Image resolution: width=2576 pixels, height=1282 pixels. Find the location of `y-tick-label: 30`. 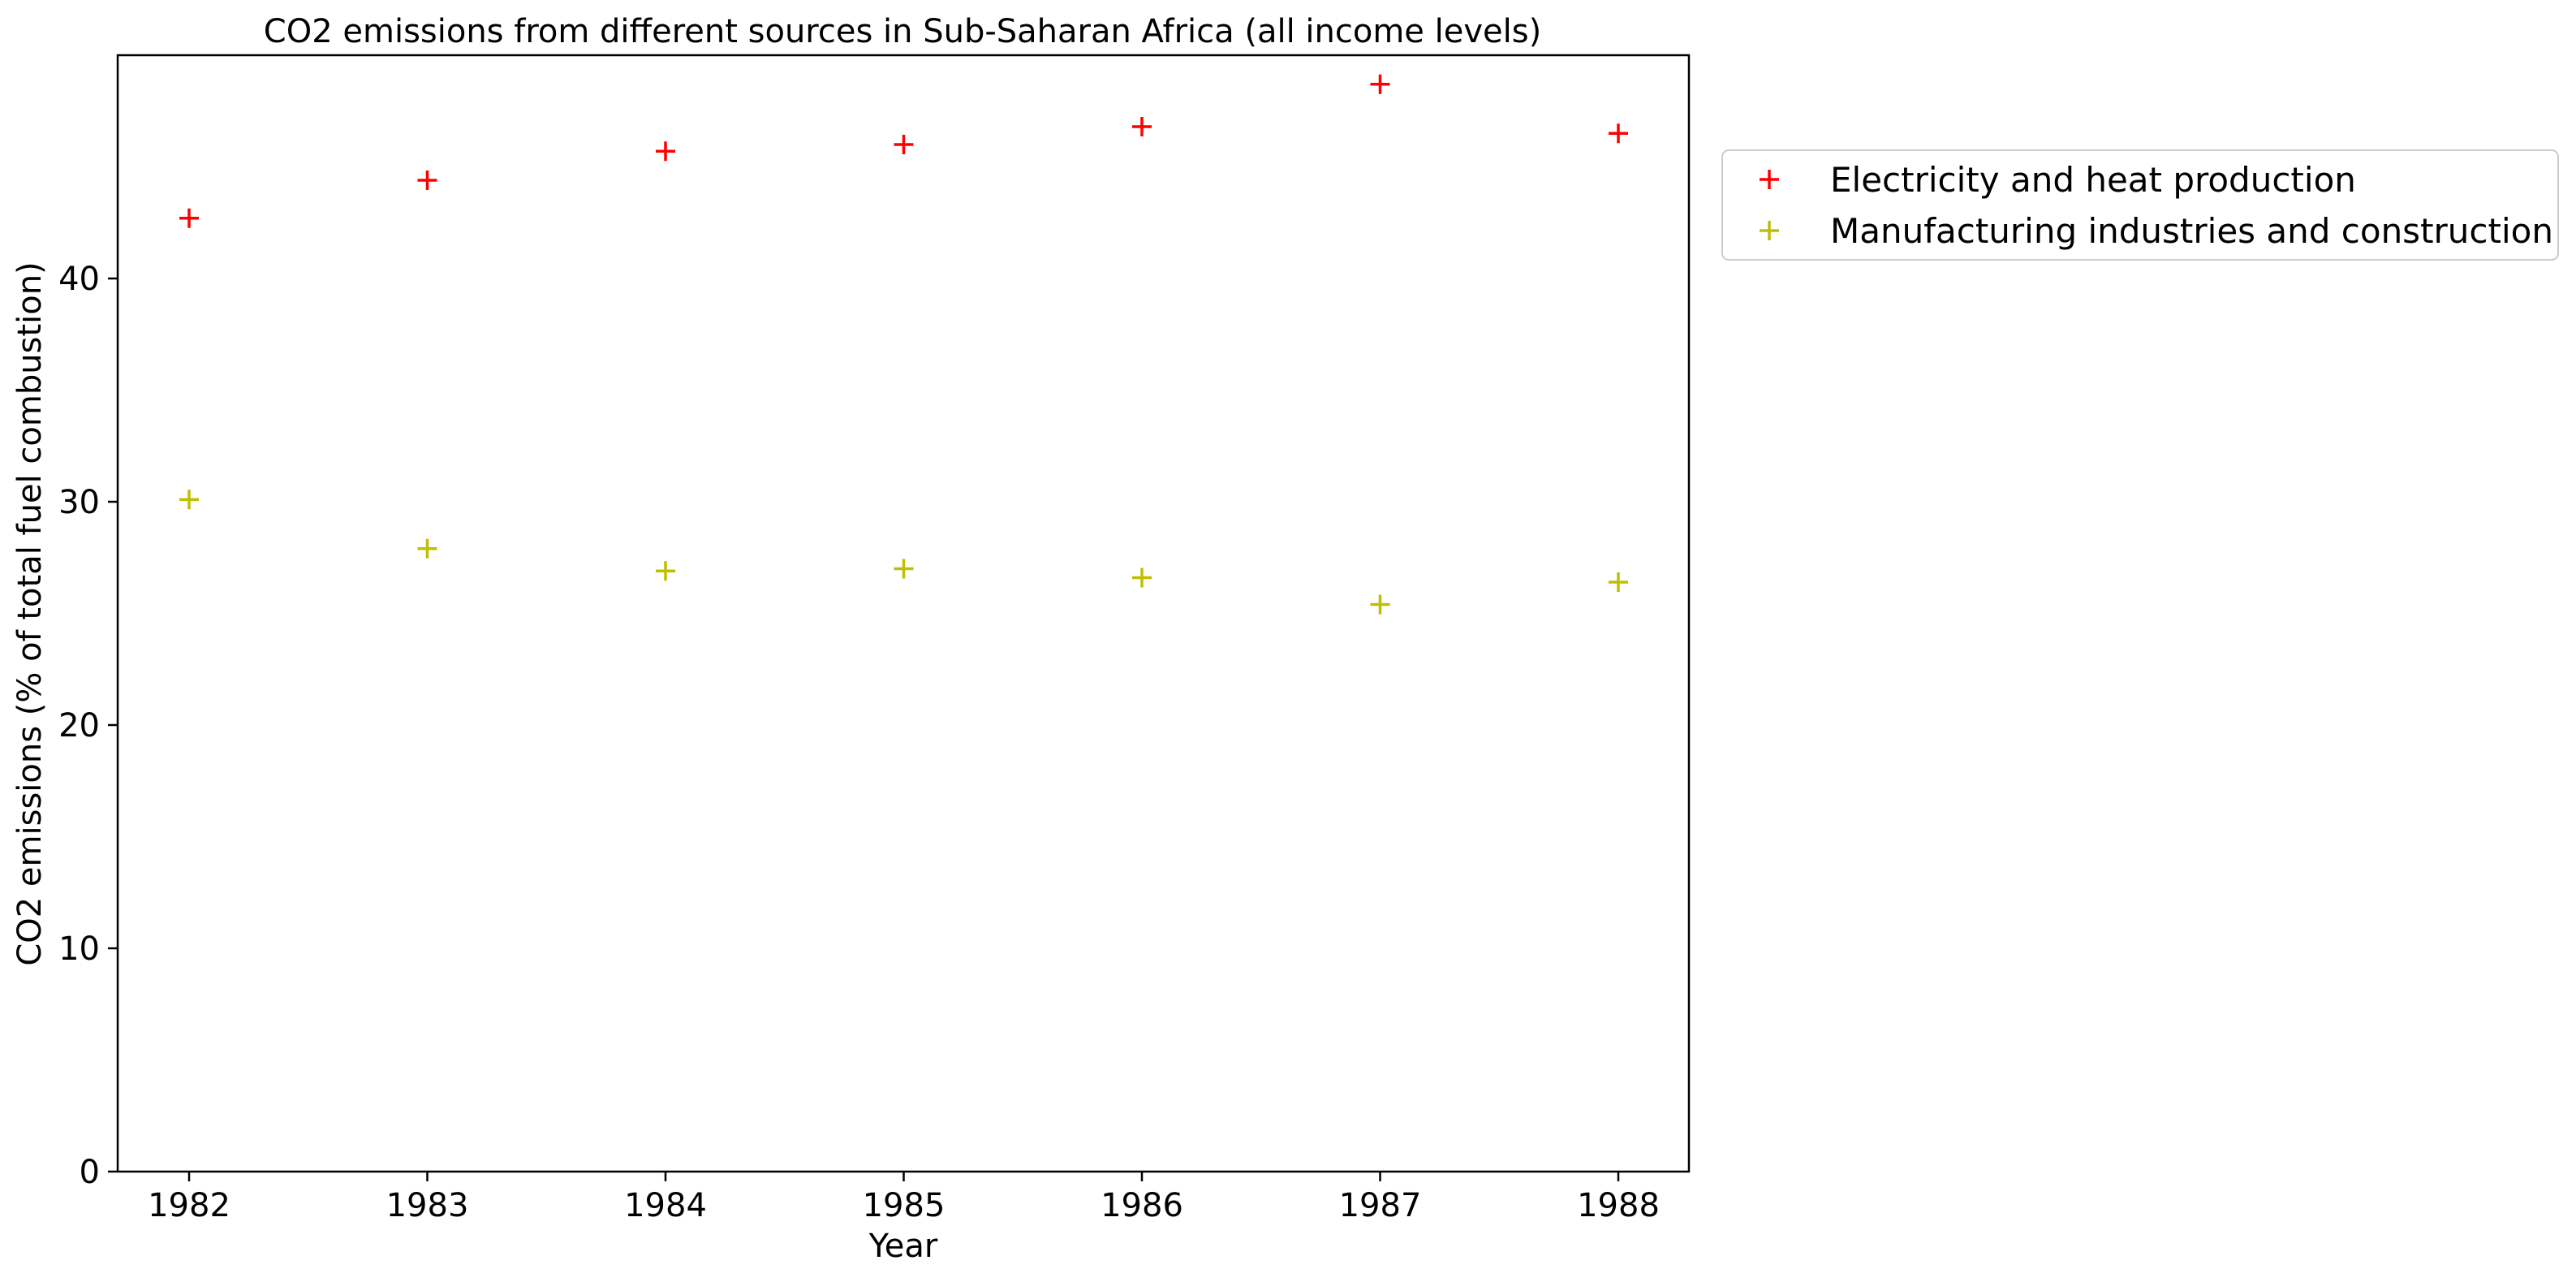

y-tick-label: 30 is located at coordinates (79, 502).